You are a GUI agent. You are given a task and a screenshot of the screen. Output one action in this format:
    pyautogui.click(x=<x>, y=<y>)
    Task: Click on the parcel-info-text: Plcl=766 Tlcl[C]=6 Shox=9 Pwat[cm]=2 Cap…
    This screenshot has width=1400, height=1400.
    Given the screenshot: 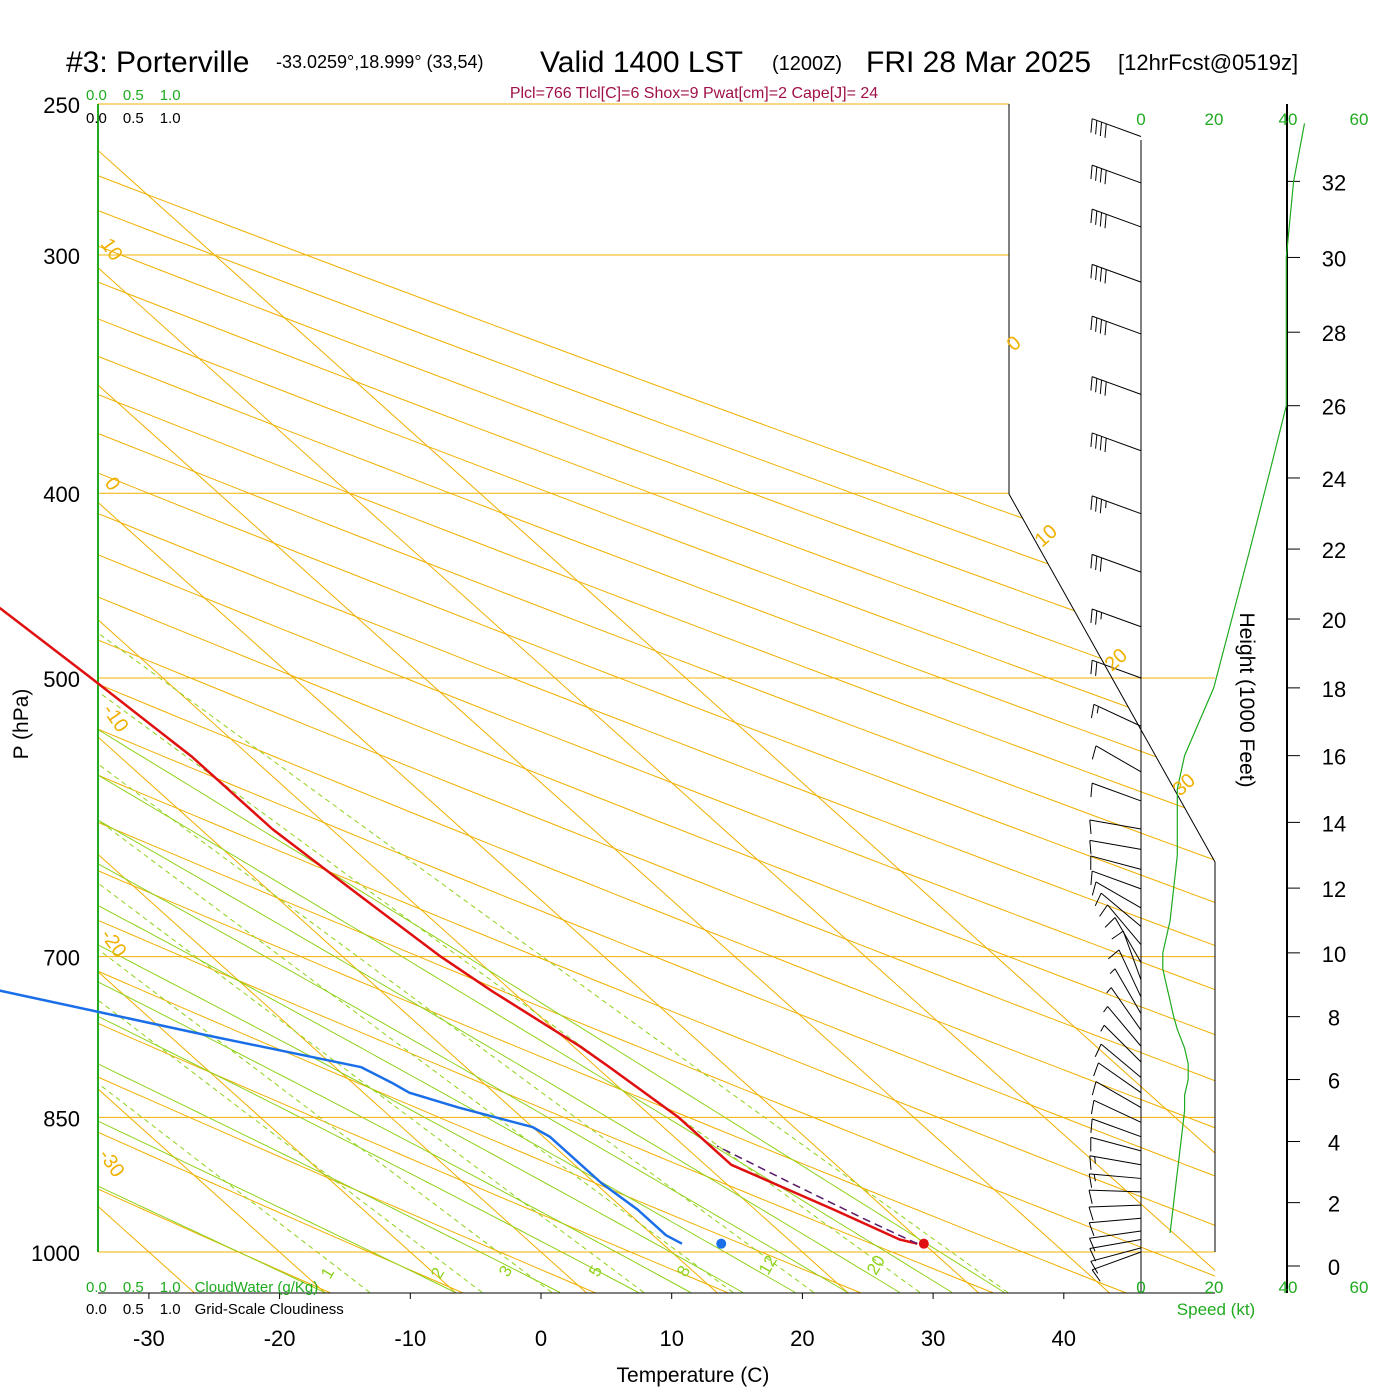 What is the action you would take?
    pyautogui.click(x=694, y=93)
    